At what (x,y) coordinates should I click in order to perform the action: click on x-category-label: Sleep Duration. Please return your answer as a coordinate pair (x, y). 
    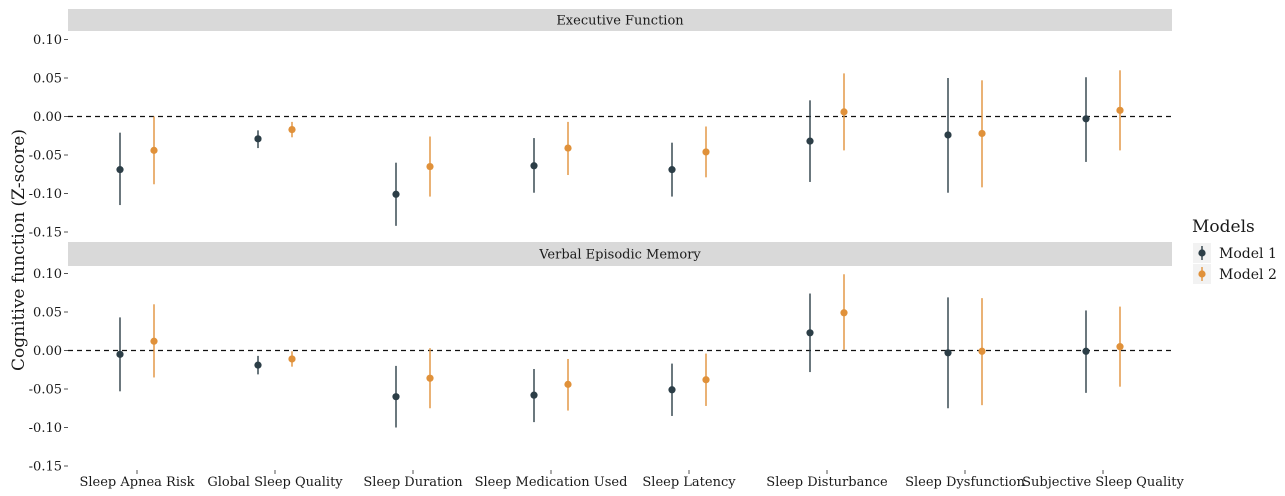
    Looking at the image, I should click on (413, 482).